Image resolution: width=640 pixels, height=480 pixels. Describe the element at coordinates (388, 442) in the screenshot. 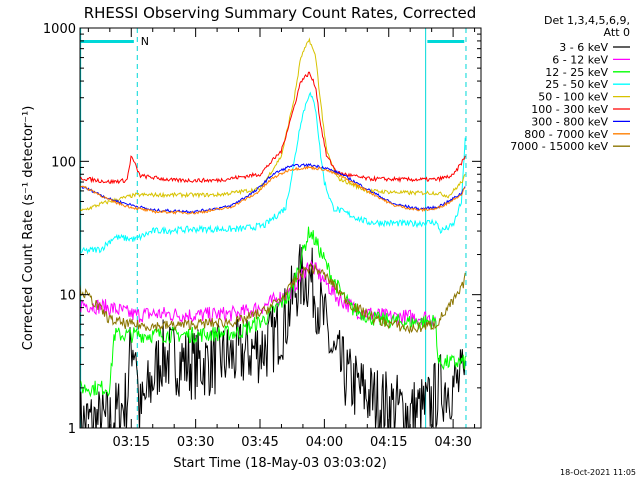

I see `x-tick-label: 04:15` at that location.